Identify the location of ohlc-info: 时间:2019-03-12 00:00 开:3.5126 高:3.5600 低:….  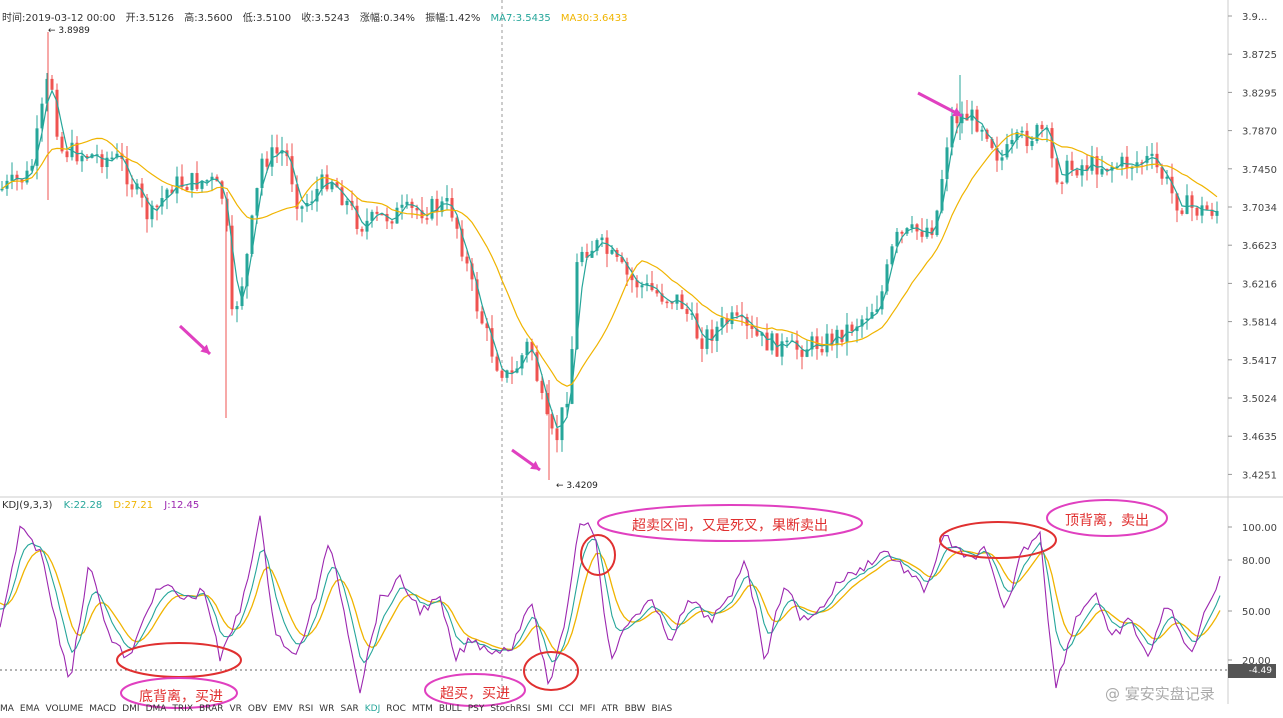
(318, 16).